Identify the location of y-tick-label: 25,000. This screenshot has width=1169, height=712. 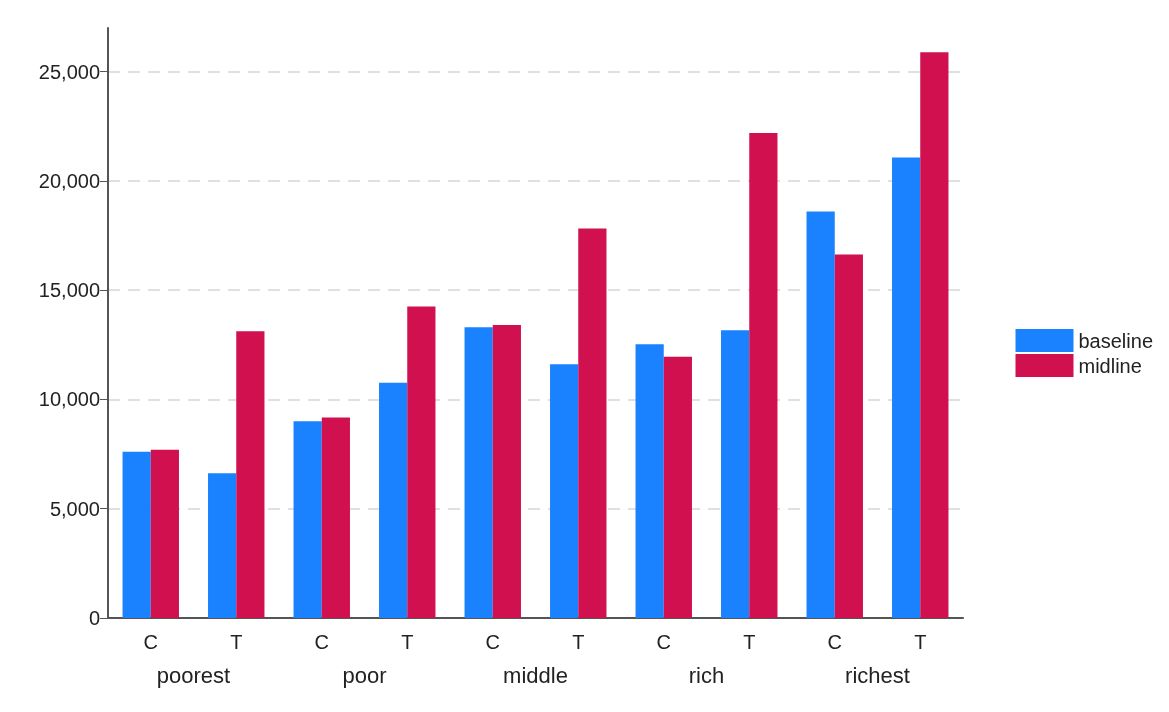
(69, 71).